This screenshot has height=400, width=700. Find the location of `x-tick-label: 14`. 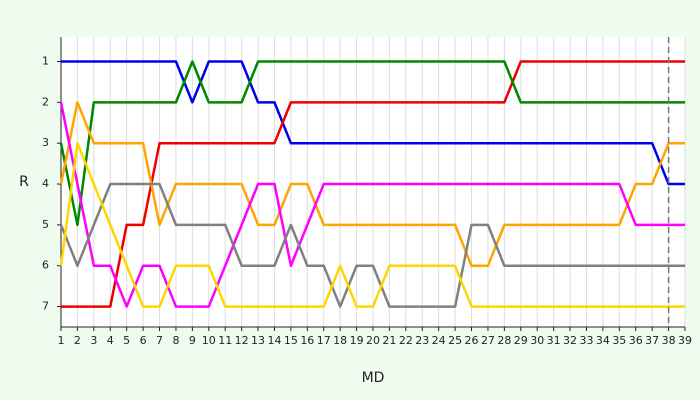

x-tick-label: 14 is located at coordinates (274, 340).